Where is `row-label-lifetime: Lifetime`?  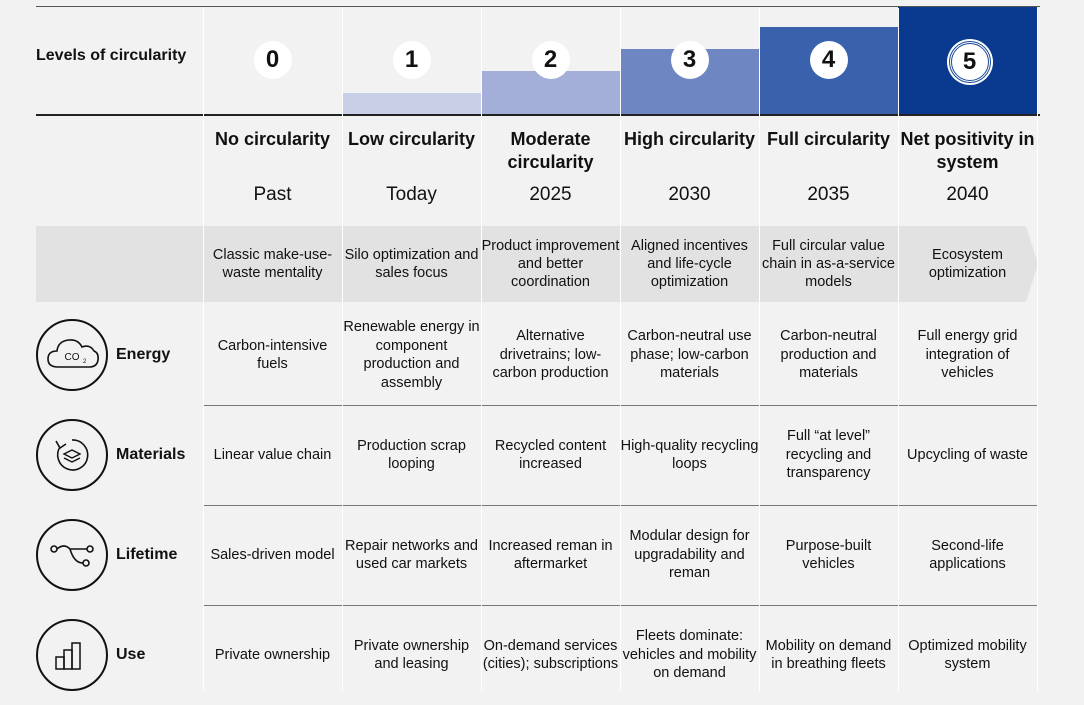
row-label-lifetime: Lifetime is located at coordinates (147, 554).